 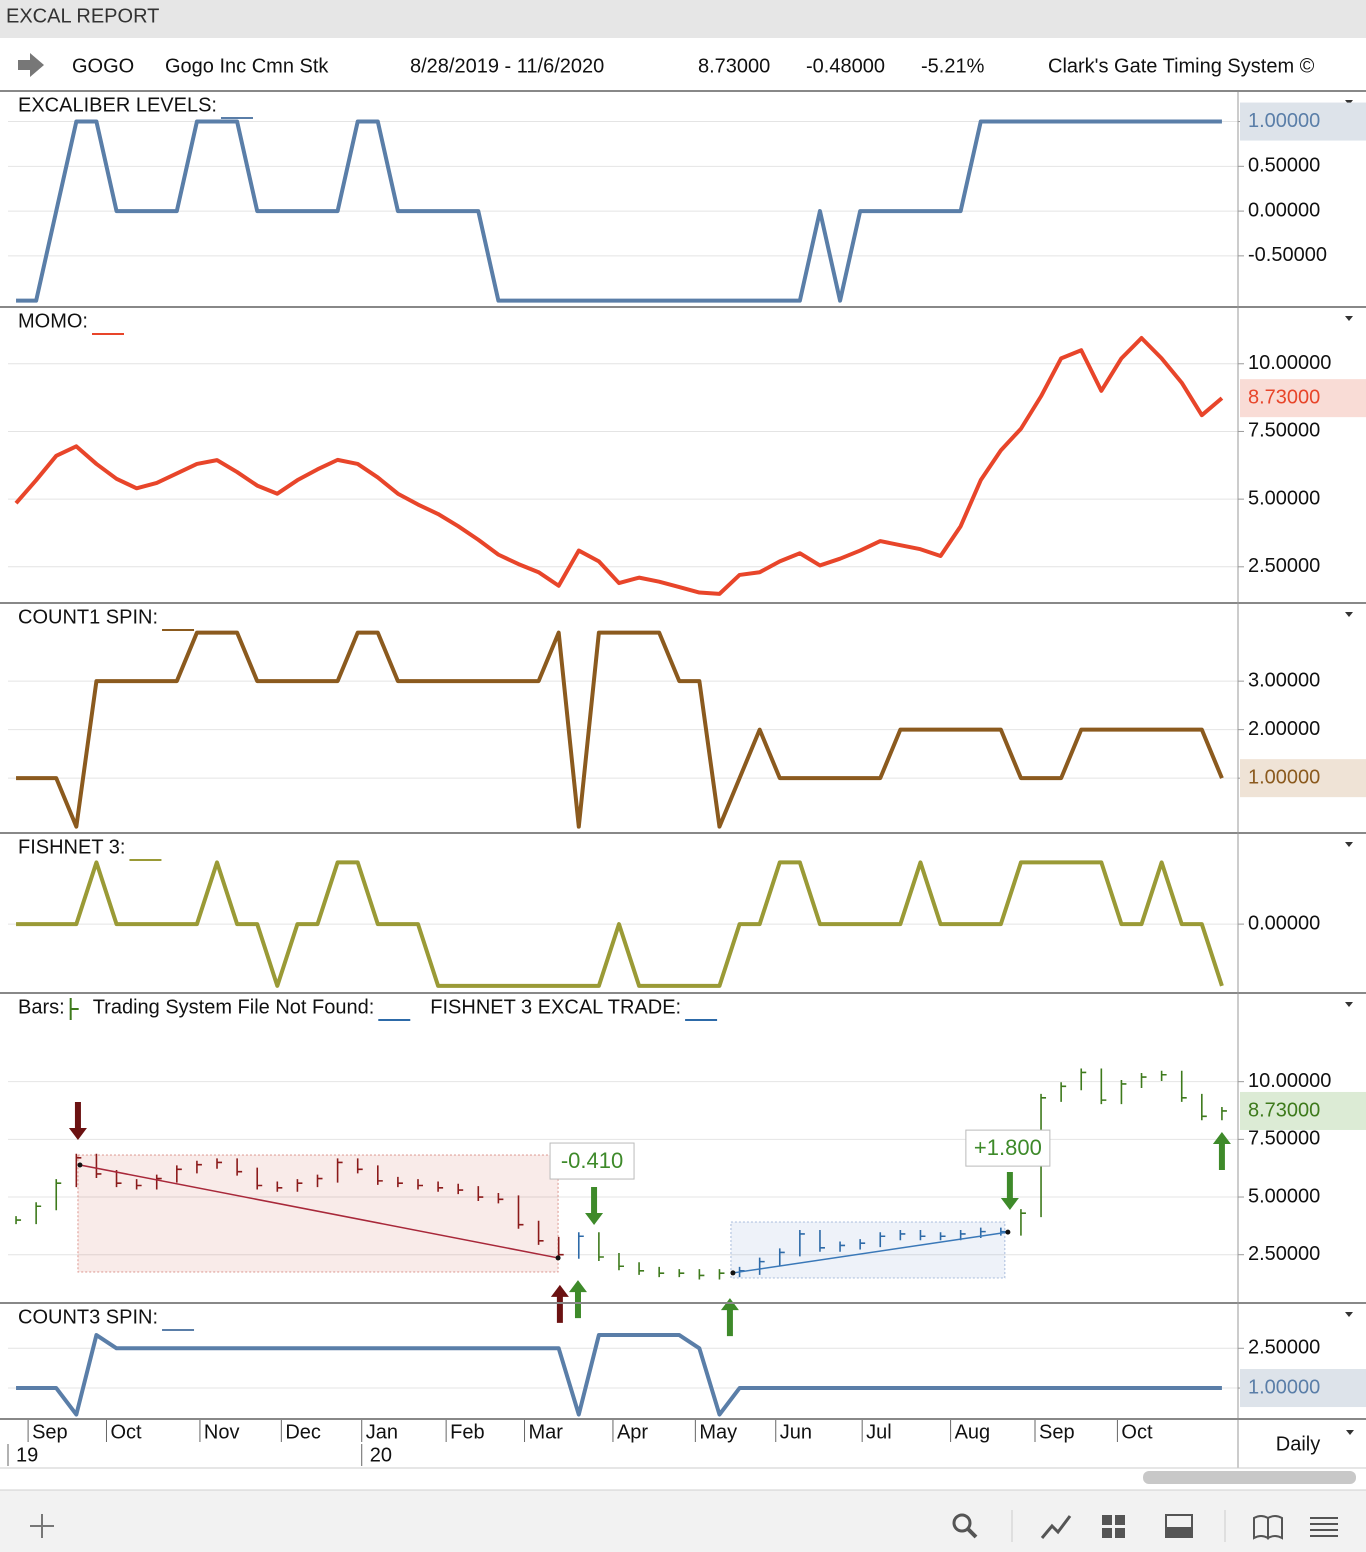 What do you see at coordinates (734, 66) in the screenshot?
I see `last-price: 8.73000` at bounding box center [734, 66].